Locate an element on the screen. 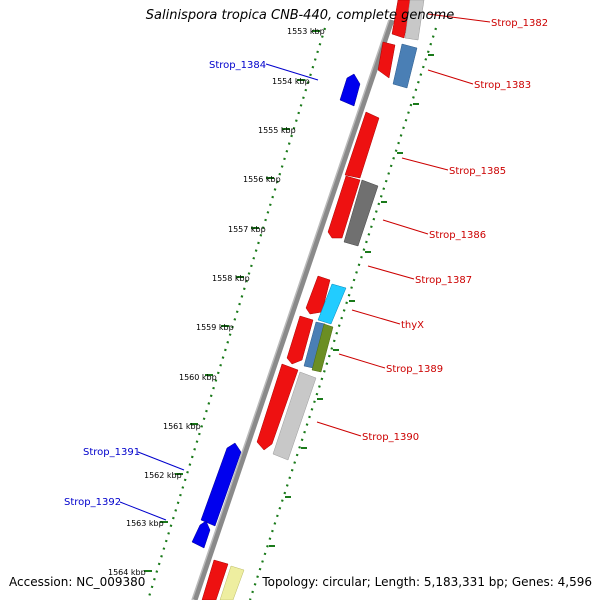  accession-text: Accession: NC_009380 is located at coordinates (77, 582).